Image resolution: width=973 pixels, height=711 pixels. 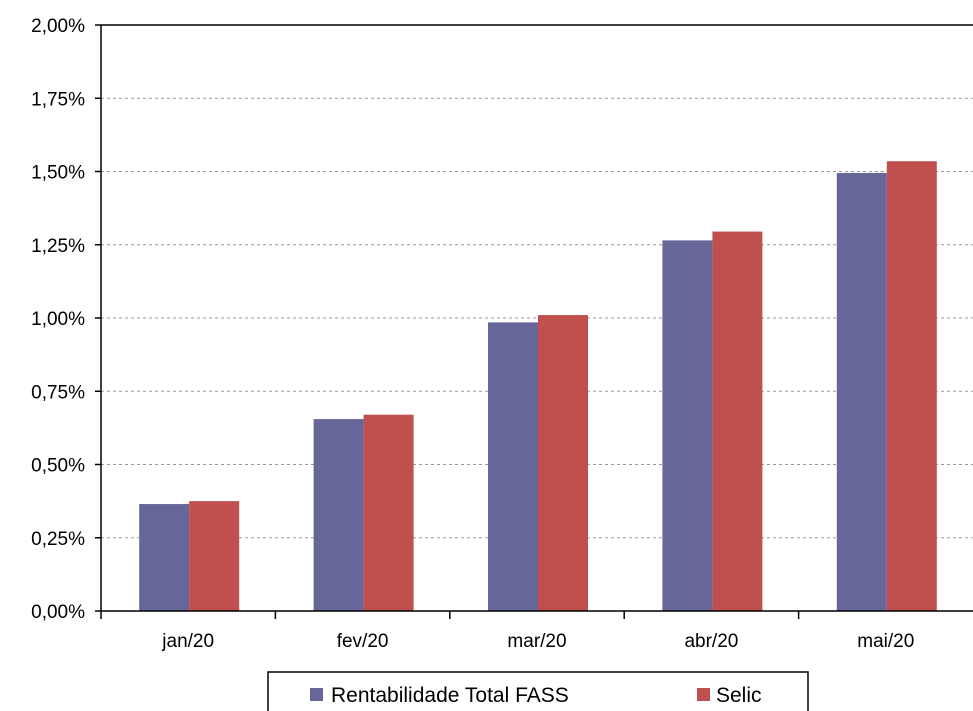 I want to click on y-tick-label: 1,75%, so click(x=58, y=99).